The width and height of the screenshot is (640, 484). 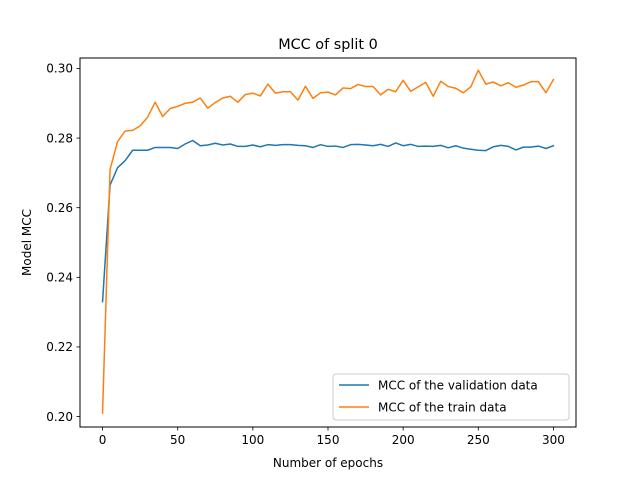 What do you see at coordinates (59, 278) in the screenshot?
I see `y-tick-label: 0.24` at bounding box center [59, 278].